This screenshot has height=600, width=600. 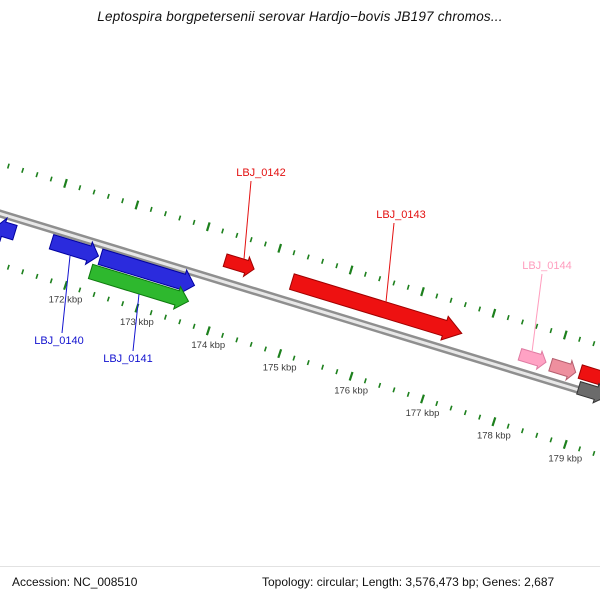 What do you see at coordinates (75, 582) in the screenshot?
I see `accession-text: Accession: NC_008510` at bounding box center [75, 582].